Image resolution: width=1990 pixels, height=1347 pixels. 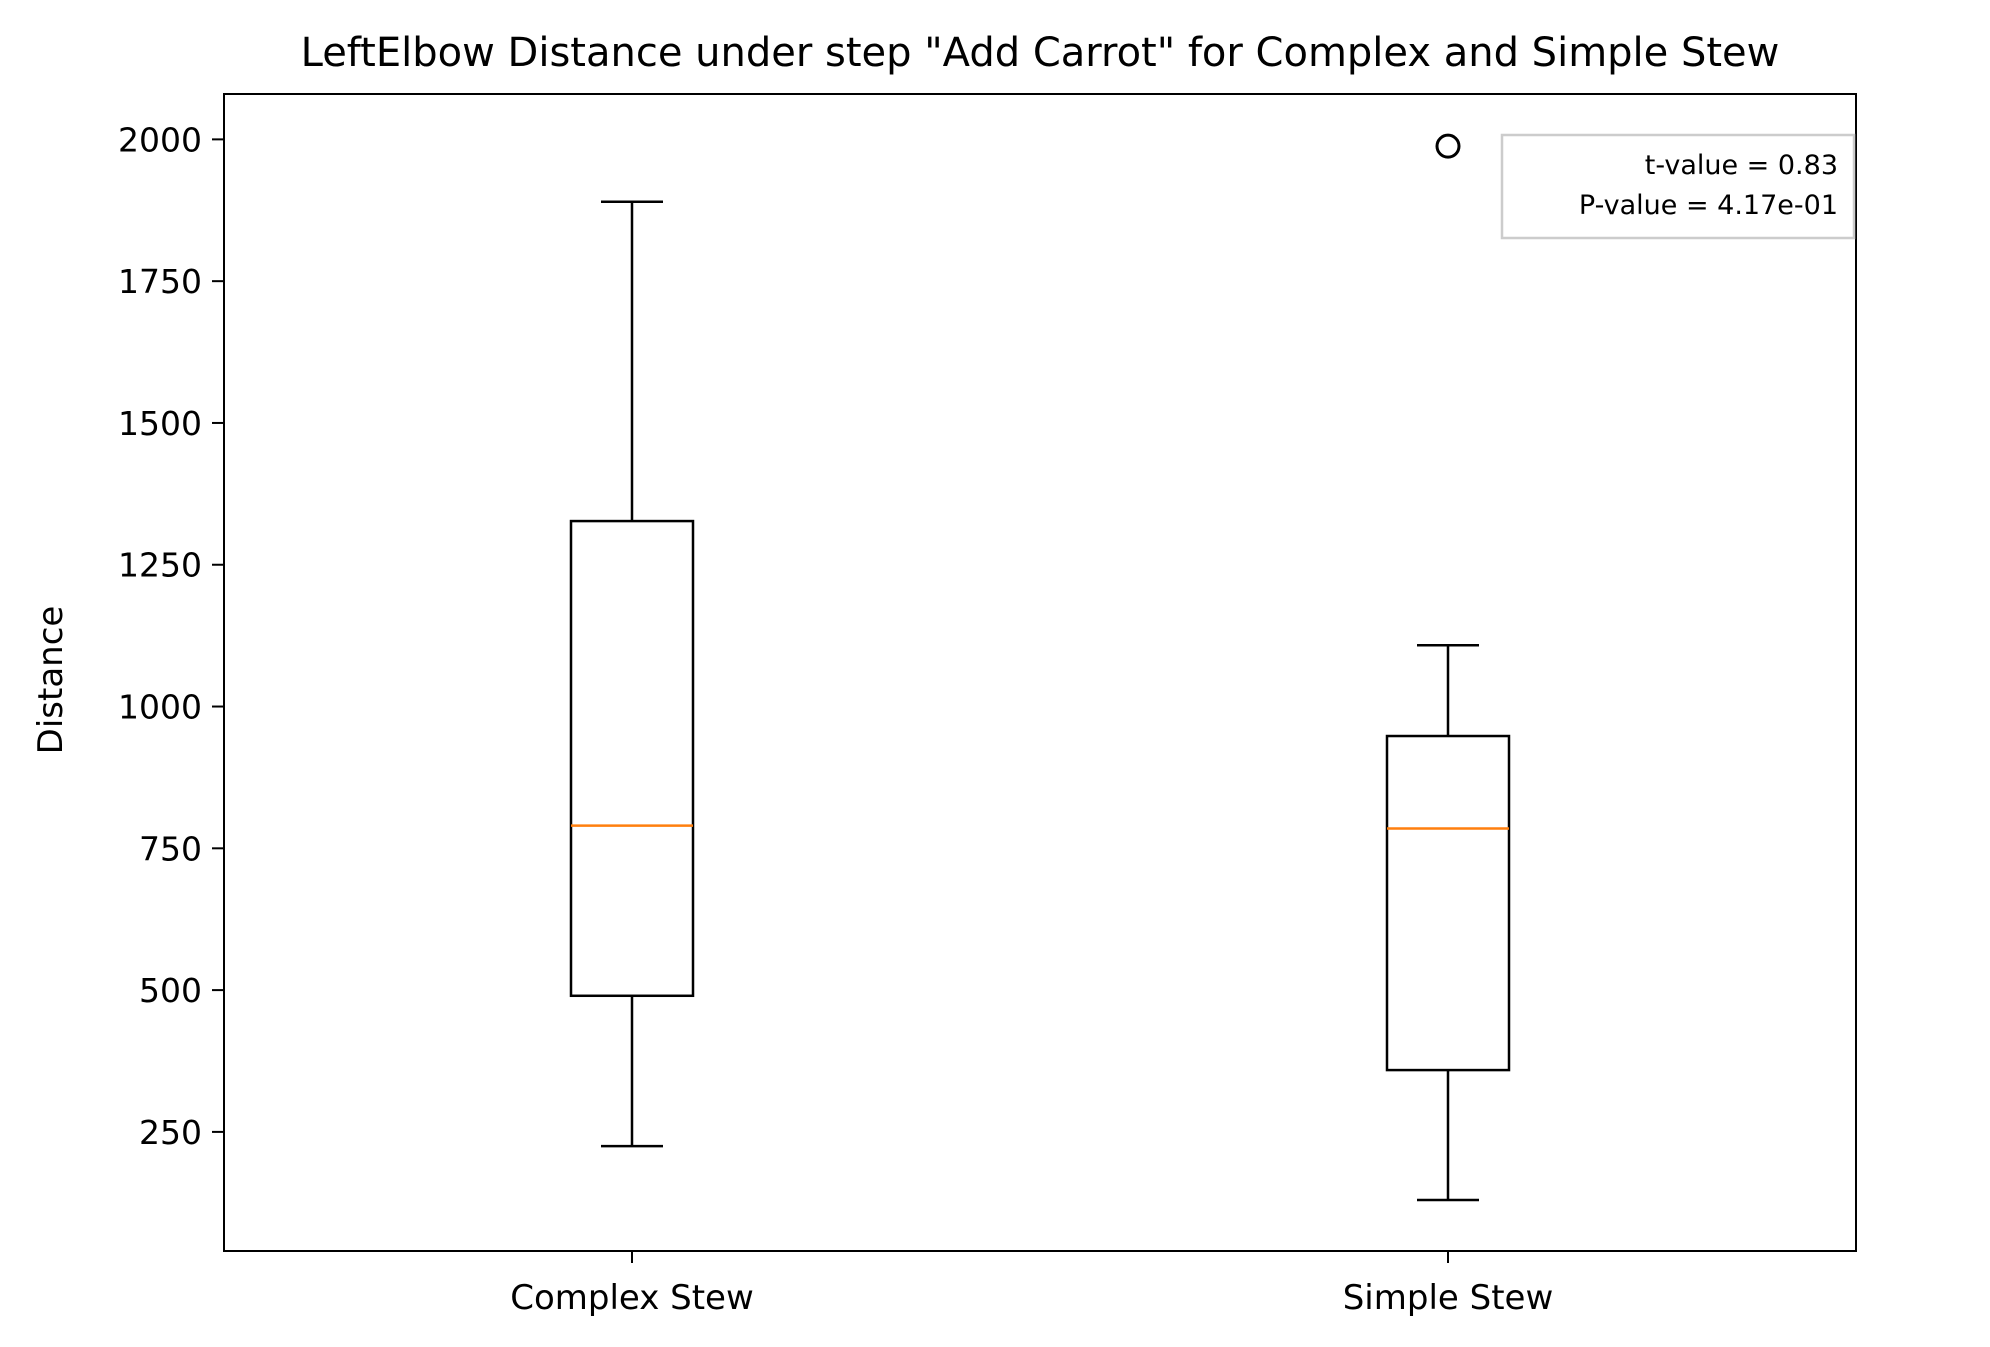 What do you see at coordinates (1031, 1284) in the screenshot?
I see `x-axis: Complex Stew Simple Stew` at bounding box center [1031, 1284].